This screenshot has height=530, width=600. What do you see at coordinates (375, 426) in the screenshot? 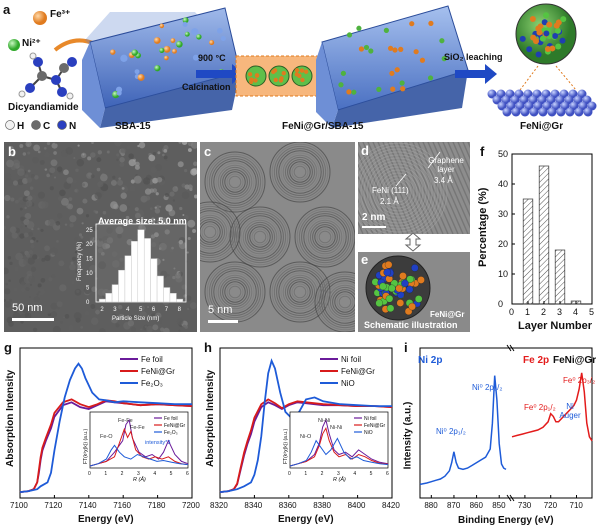
I see `inset-legend-label: FeNi@Gr` at bounding box center [375, 426].